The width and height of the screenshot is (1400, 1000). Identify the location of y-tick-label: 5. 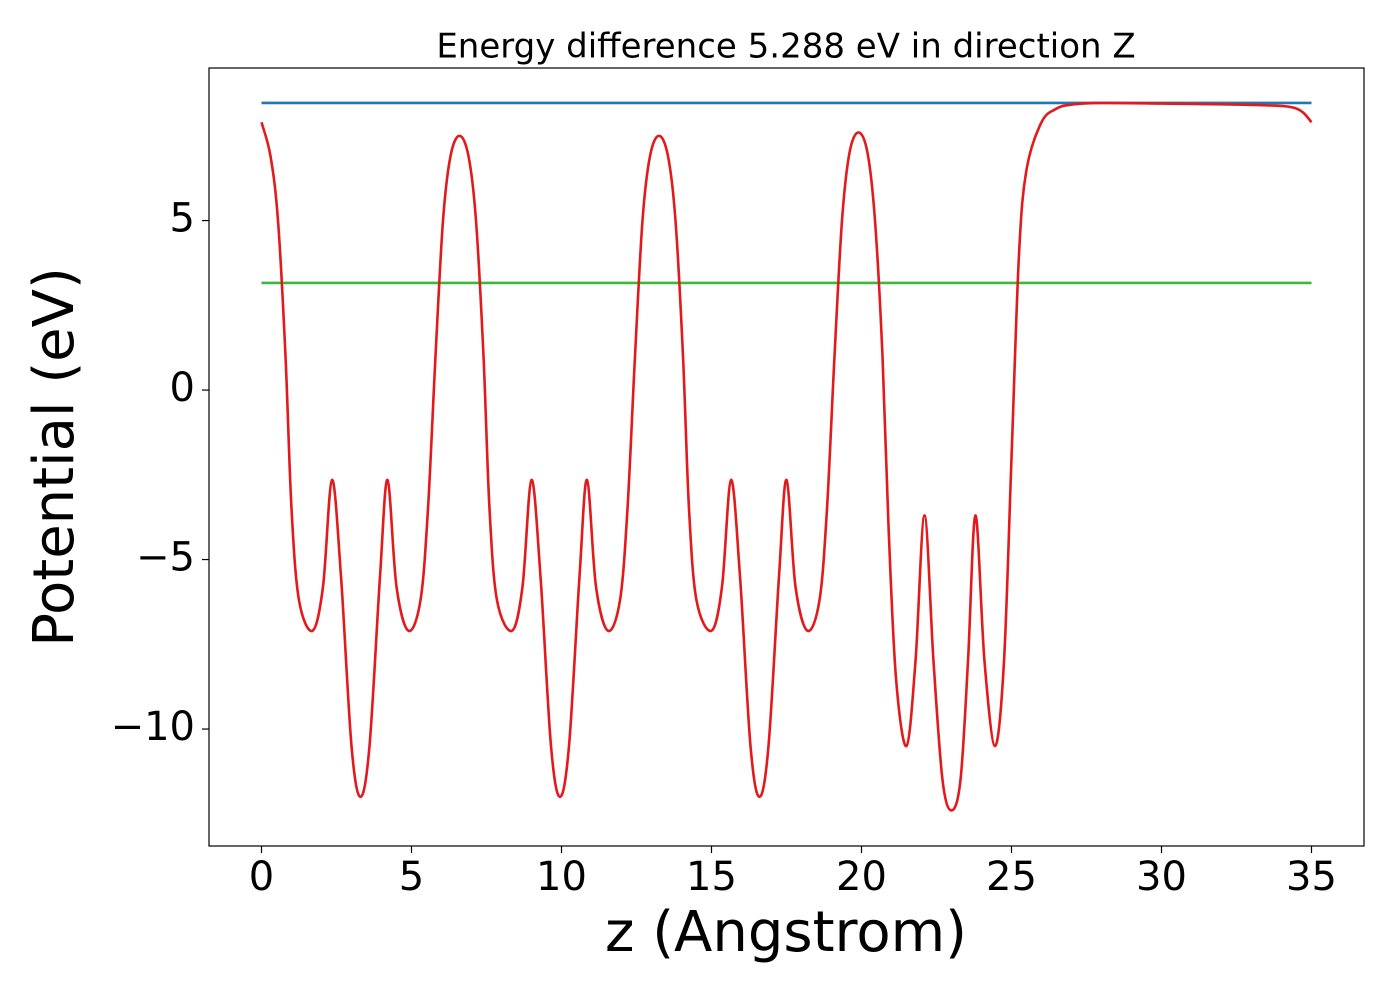
(182, 219).